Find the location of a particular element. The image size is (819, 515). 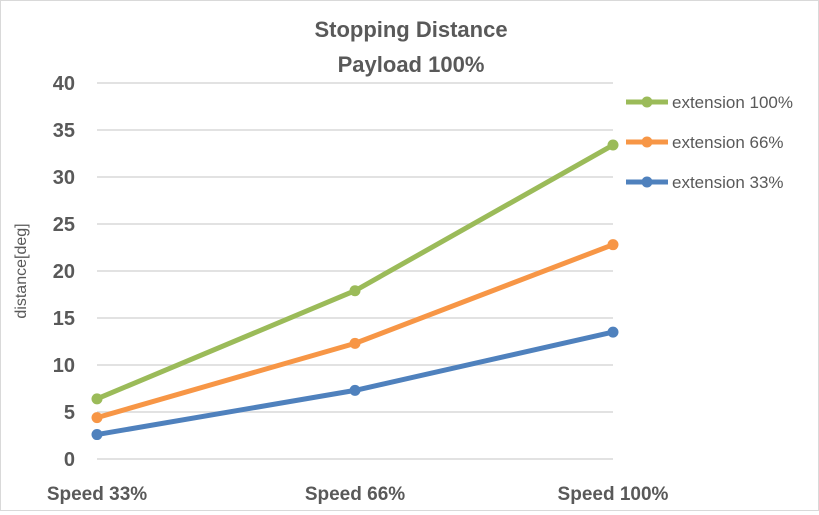

legend-item: extension 33% is located at coordinates (705, 182).